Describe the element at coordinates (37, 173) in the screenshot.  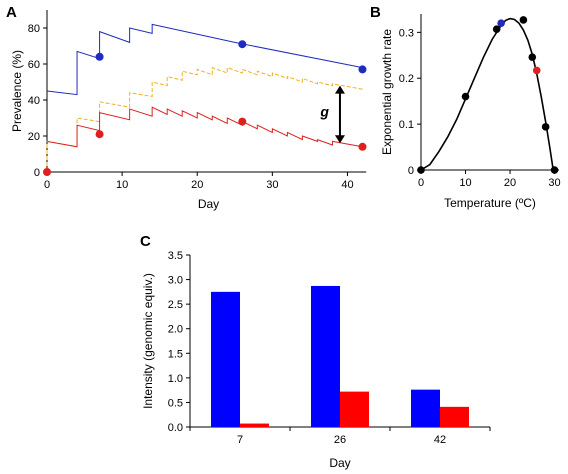
I see `a-y-tick-label: 0` at that location.